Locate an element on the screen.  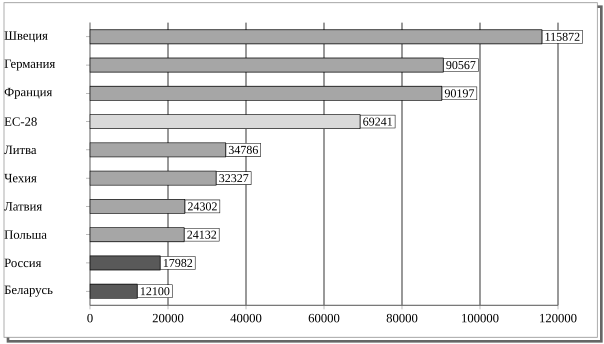
y-tick-label: Франция is located at coordinates (28, 93).